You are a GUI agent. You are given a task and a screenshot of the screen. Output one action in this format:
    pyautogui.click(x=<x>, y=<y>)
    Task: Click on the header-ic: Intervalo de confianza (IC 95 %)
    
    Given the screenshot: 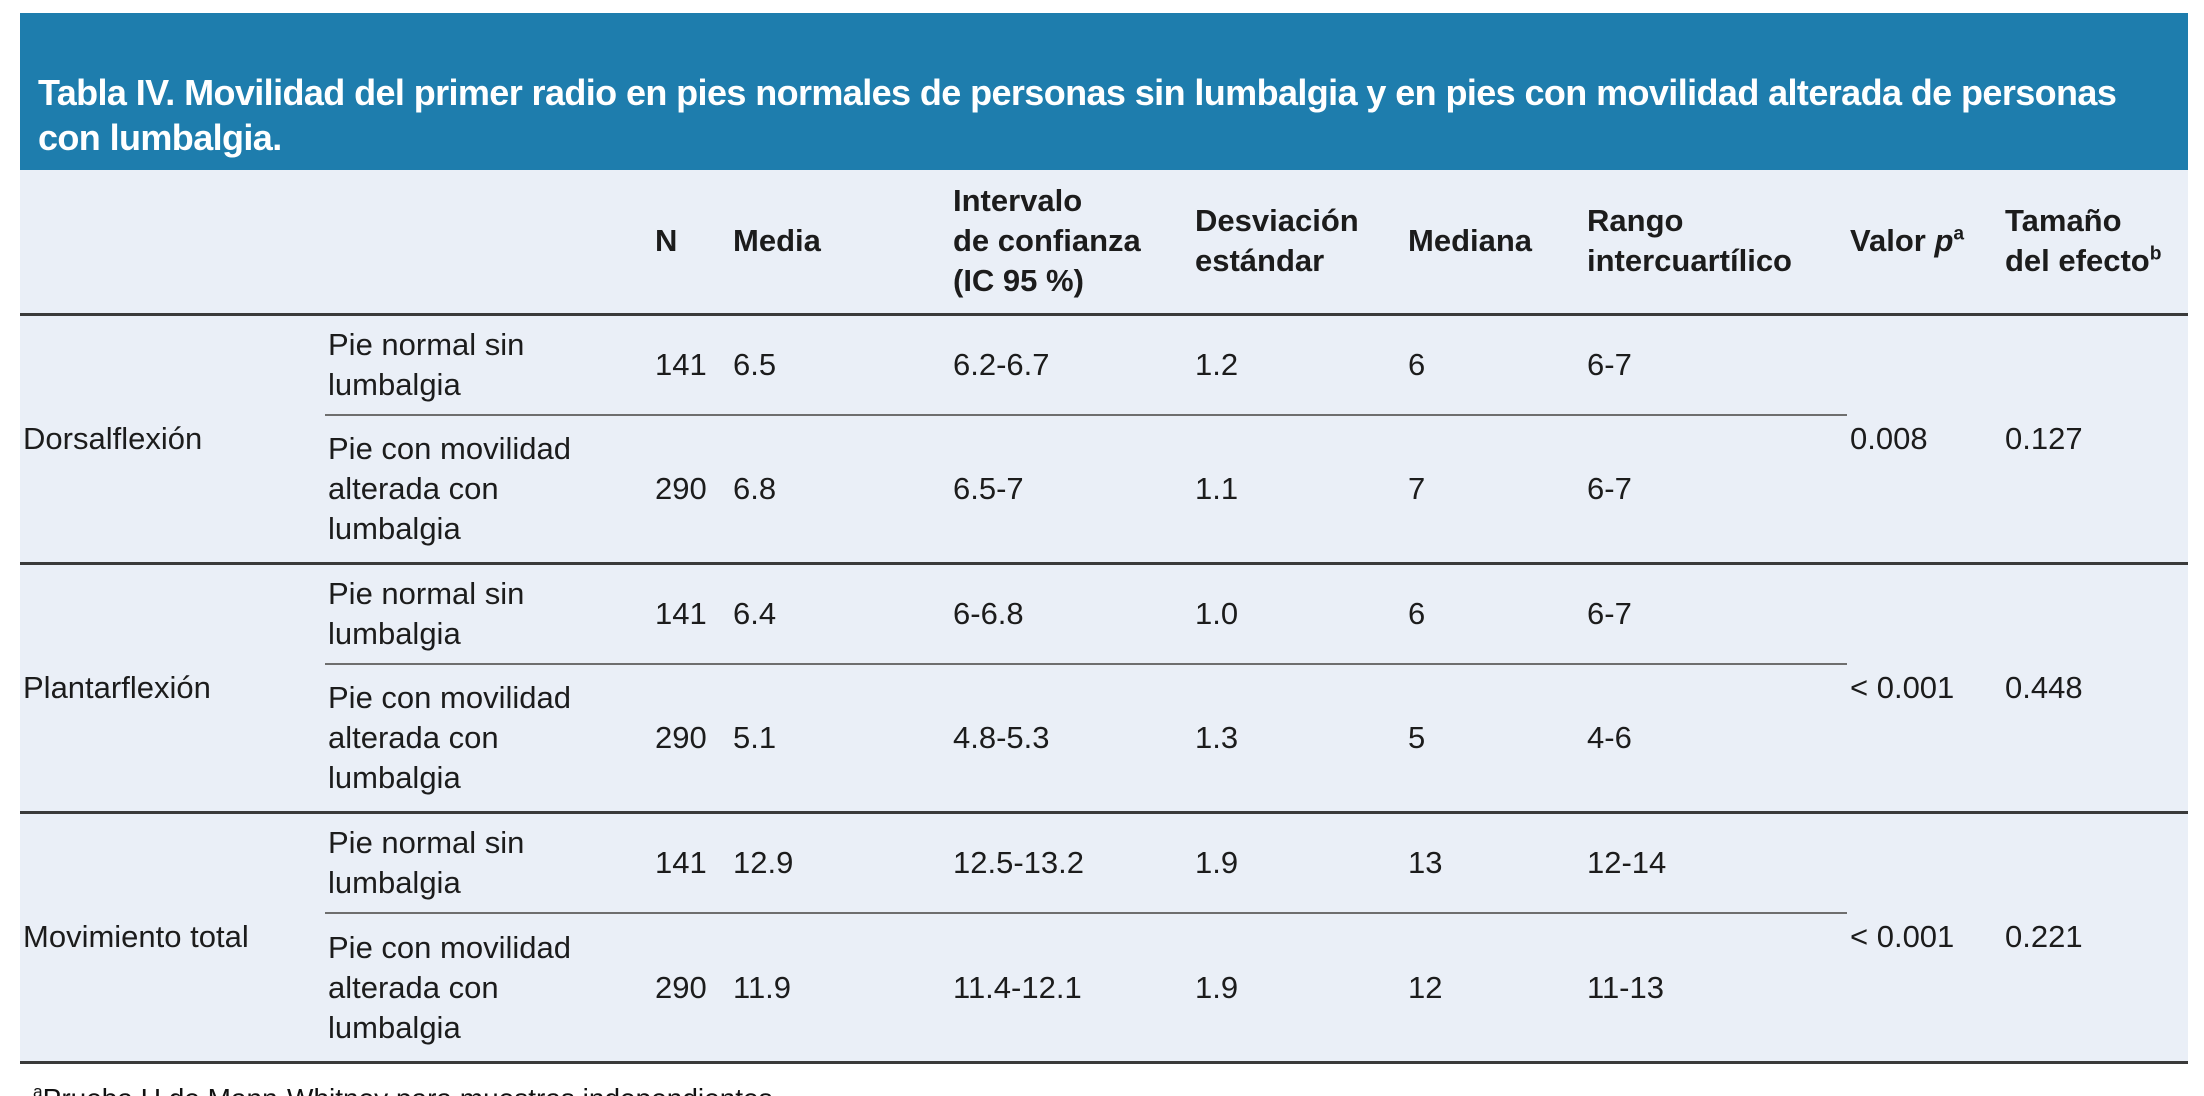 What is the action you would take?
    pyautogui.click(x=1071, y=243)
    